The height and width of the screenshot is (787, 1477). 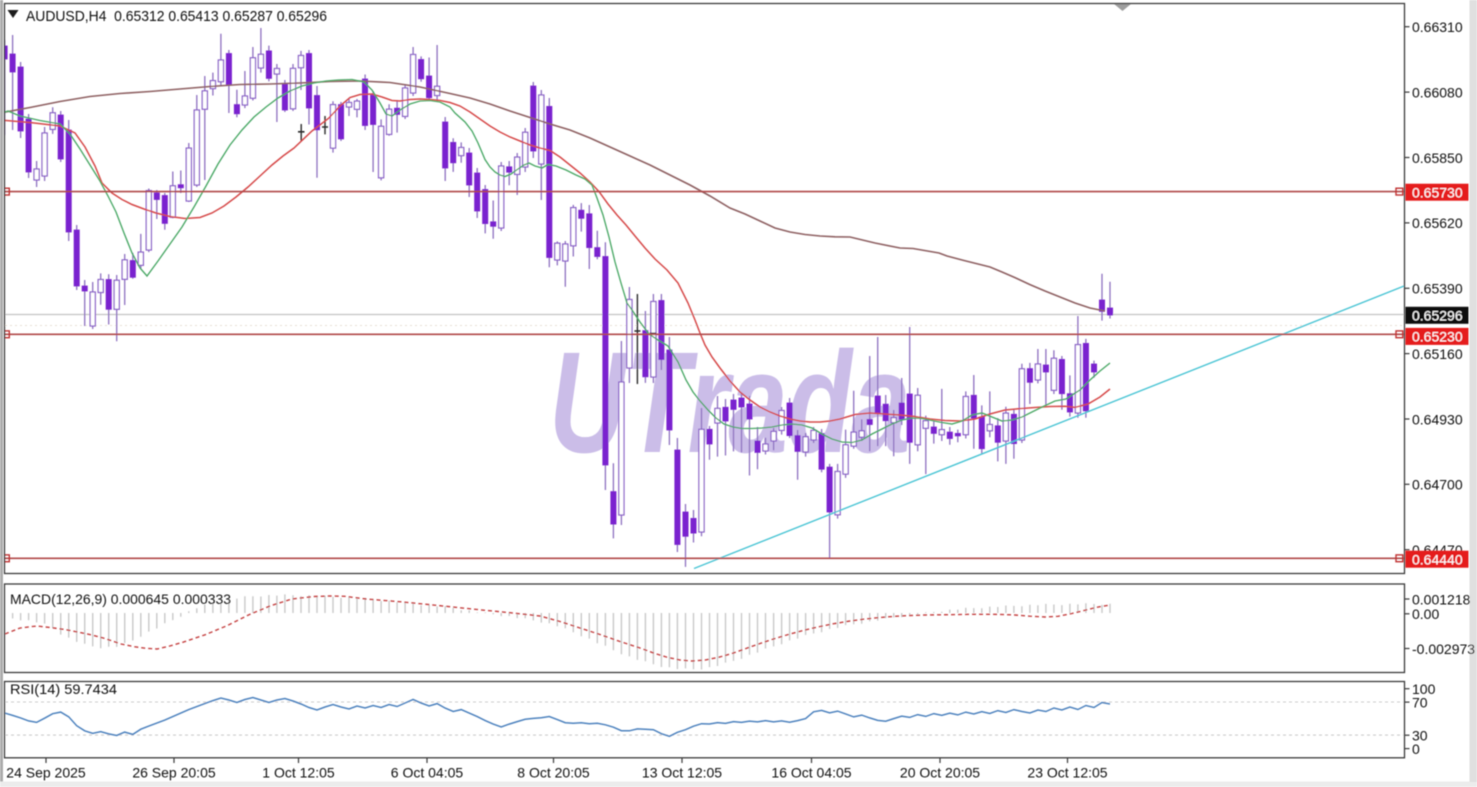 What do you see at coordinates (298, 773) in the screenshot?
I see `svg-text: 1 Oct 12:05` at bounding box center [298, 773].